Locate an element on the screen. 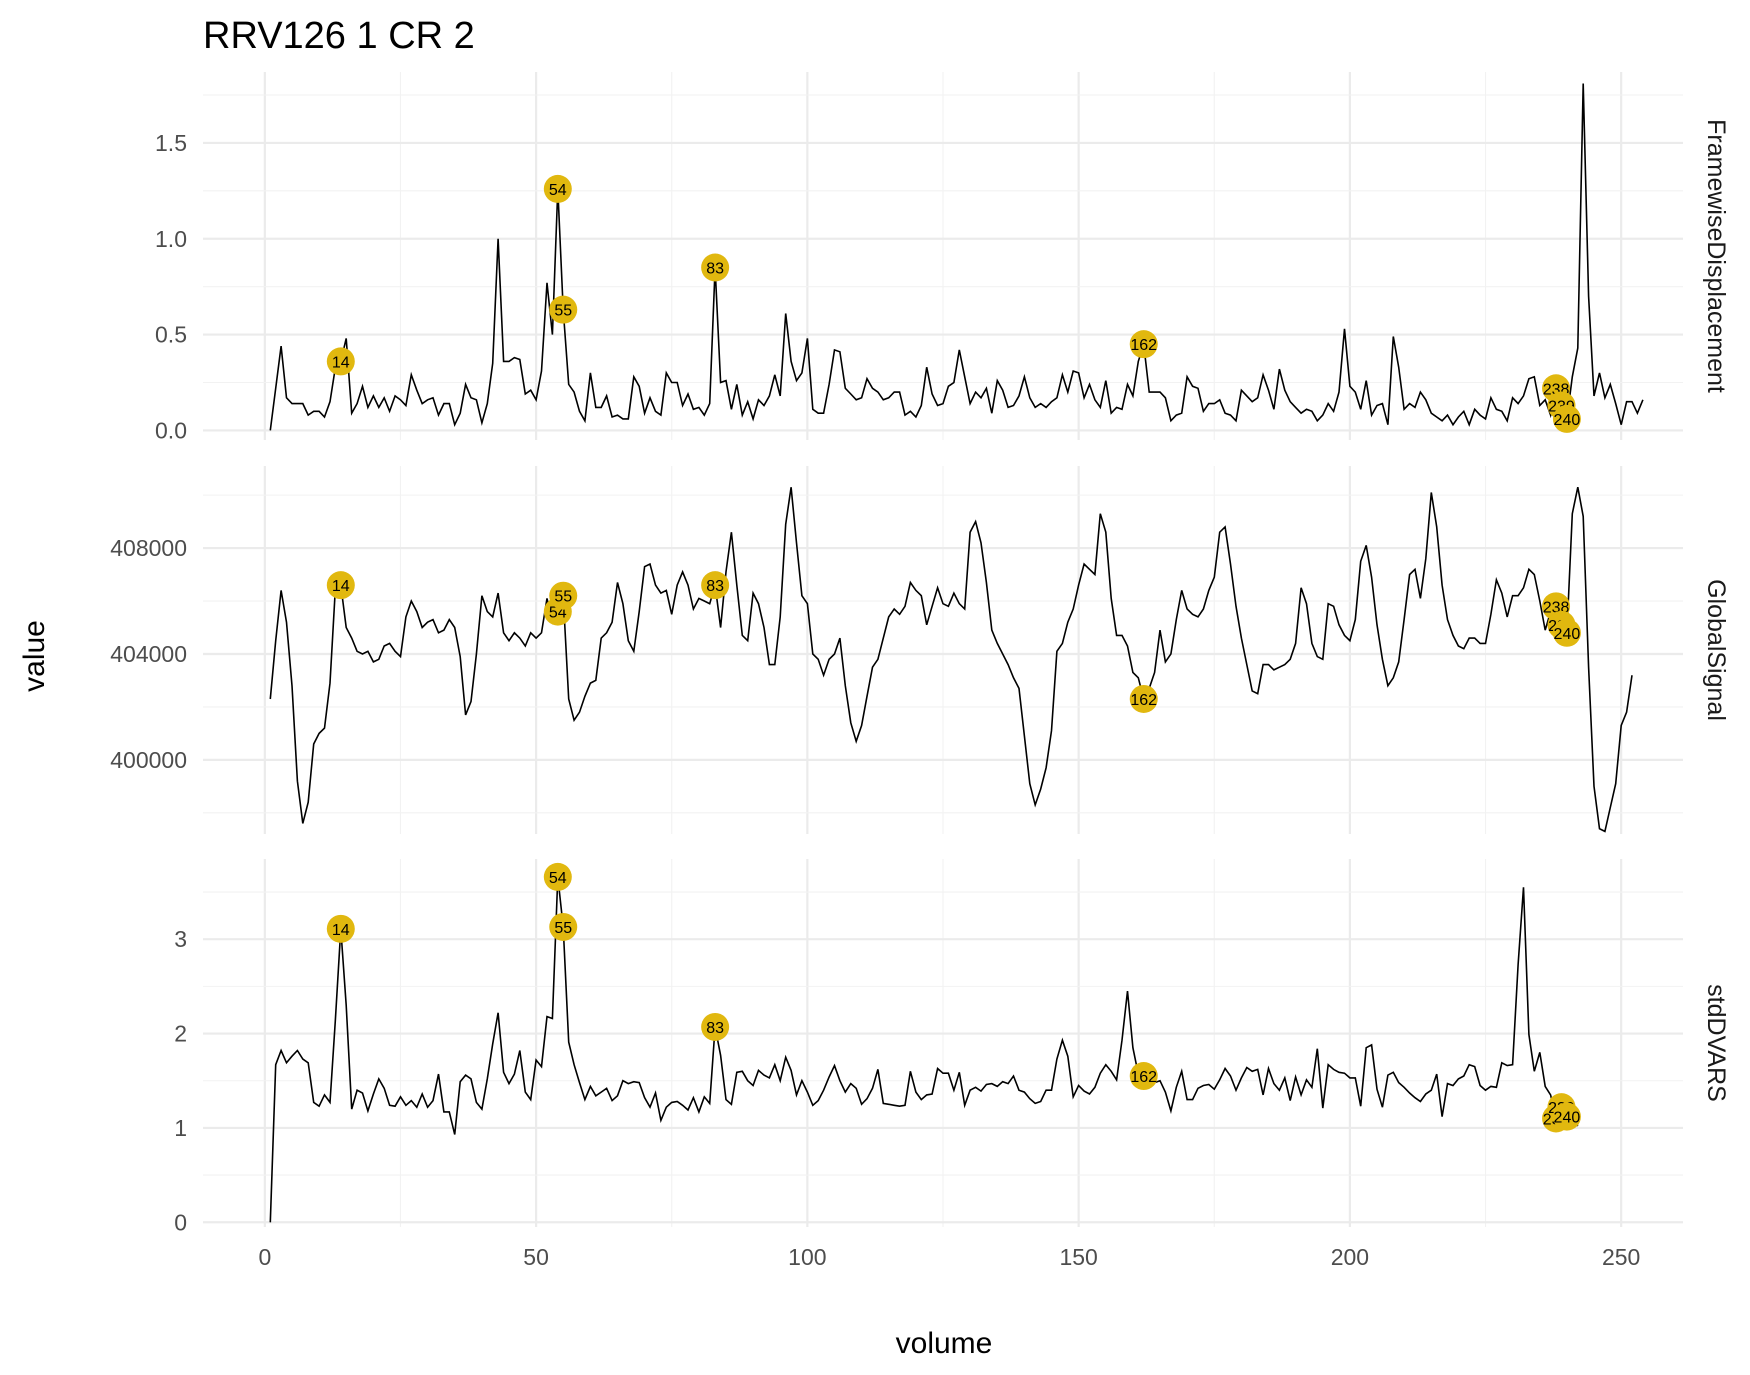  y-tick-label: 0 is located at coordinates (180, 1222).